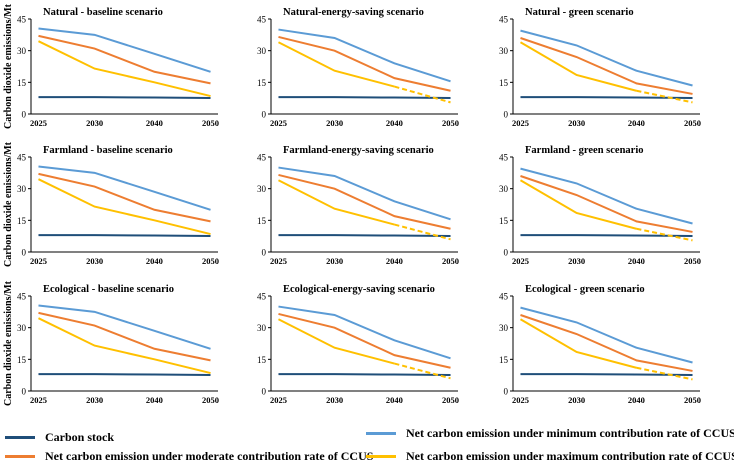 This screenshot has height=465, width=734. I want to click on panel-title: Farmland - baseline scenario, so click(108, 150).